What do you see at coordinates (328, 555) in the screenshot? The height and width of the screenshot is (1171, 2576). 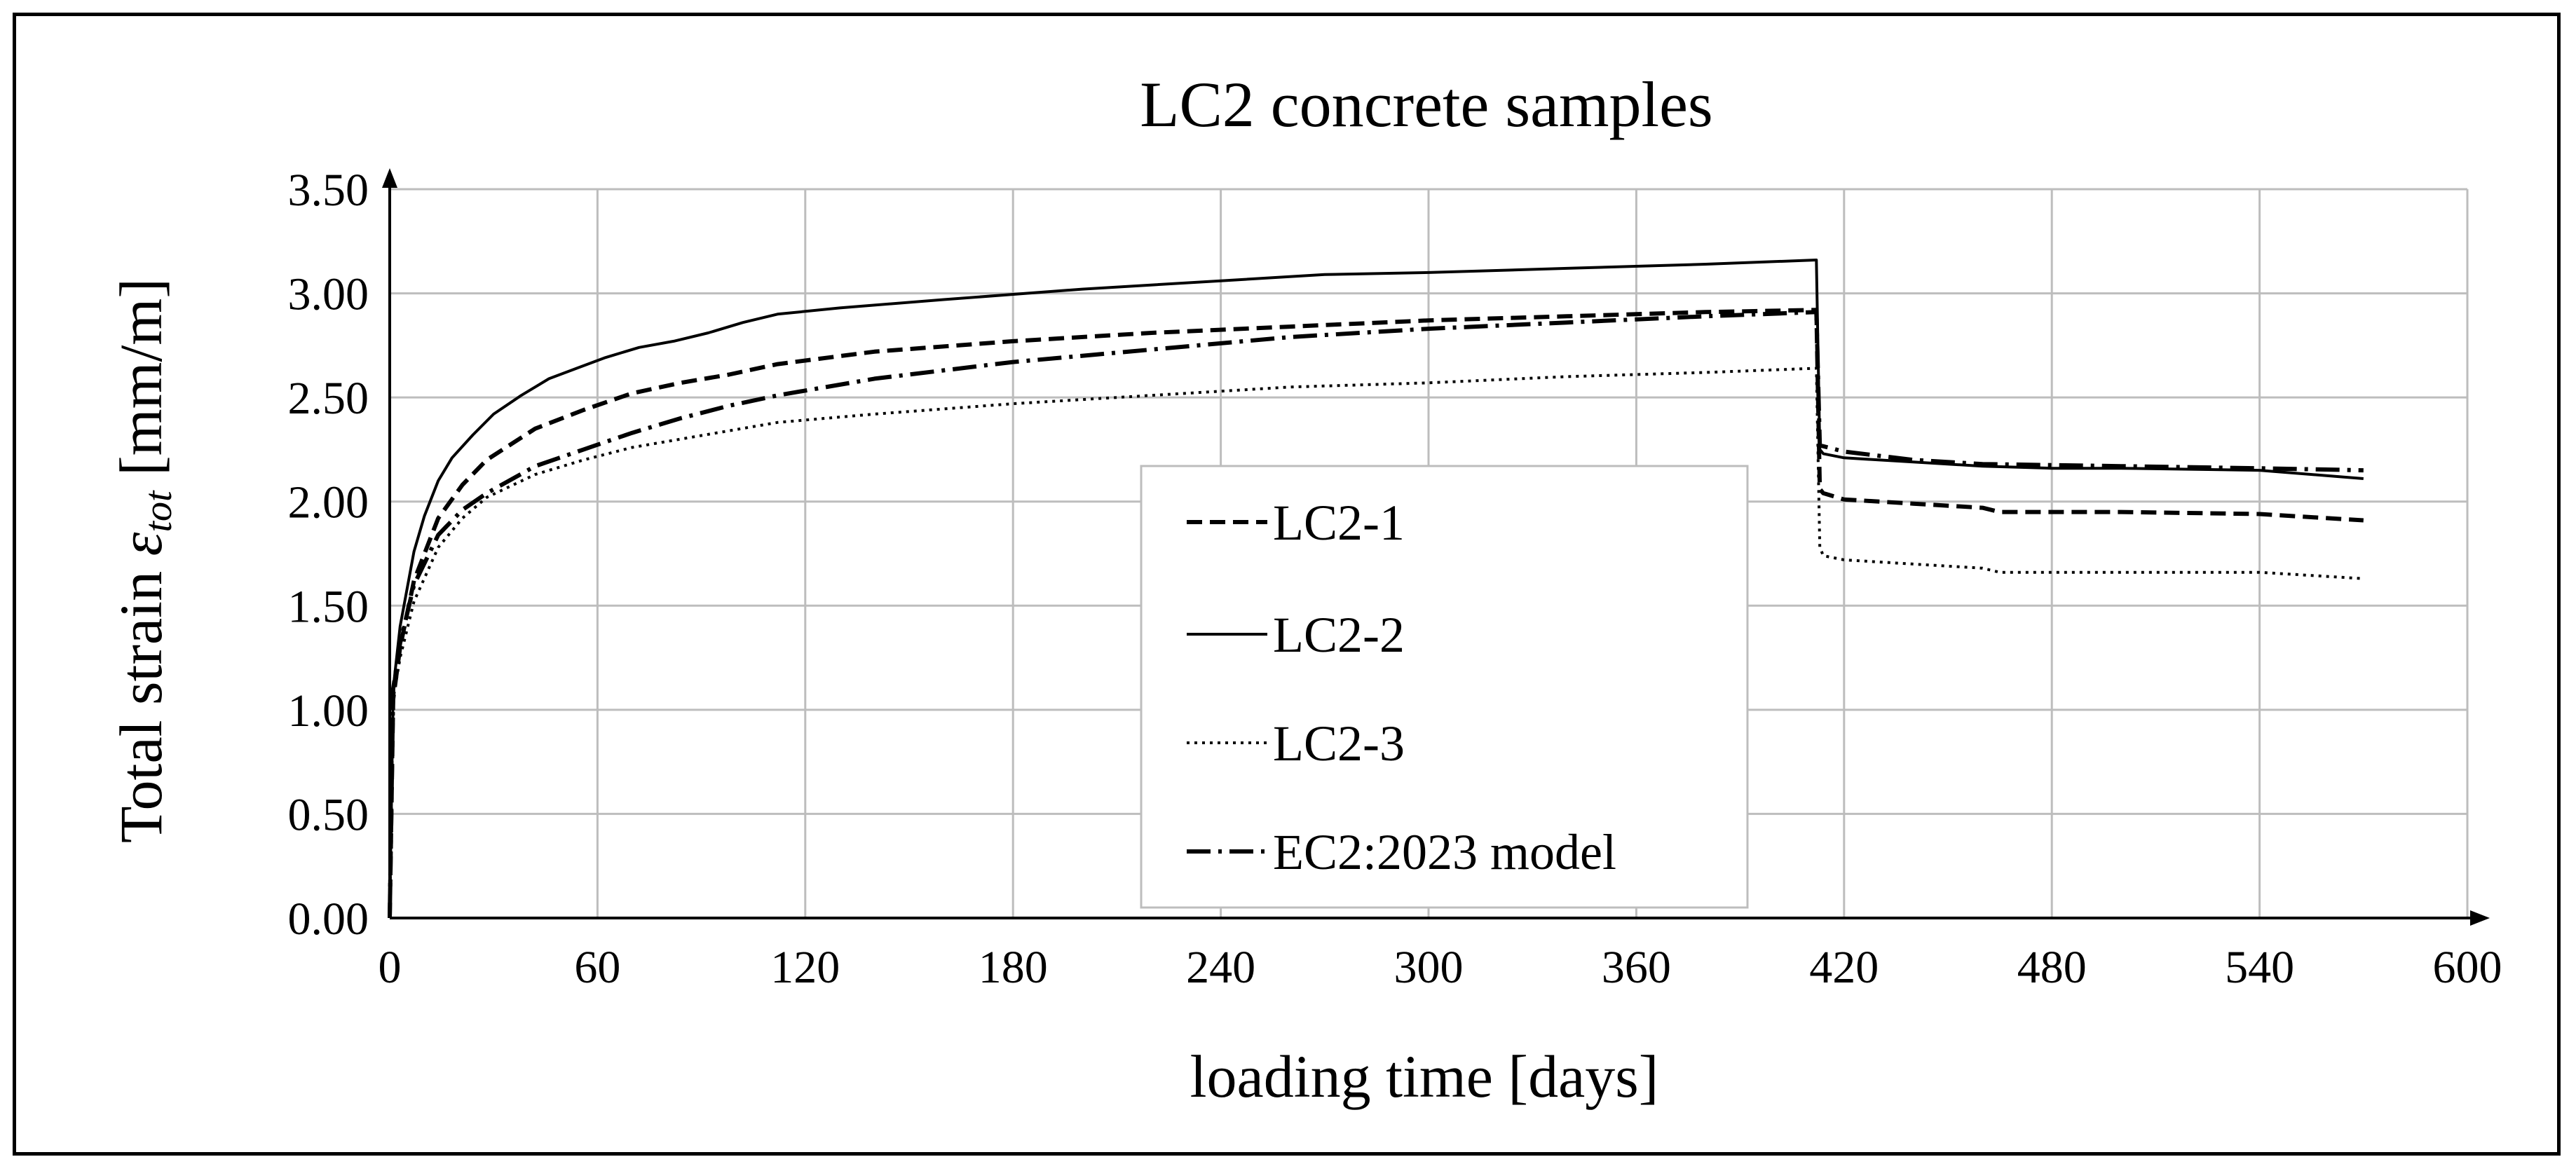 I see `y-tick-labels: 0.00 0.50 1.00 1.50 2.00 2.50 3.00 3.50` at bounding box center [328, 555].